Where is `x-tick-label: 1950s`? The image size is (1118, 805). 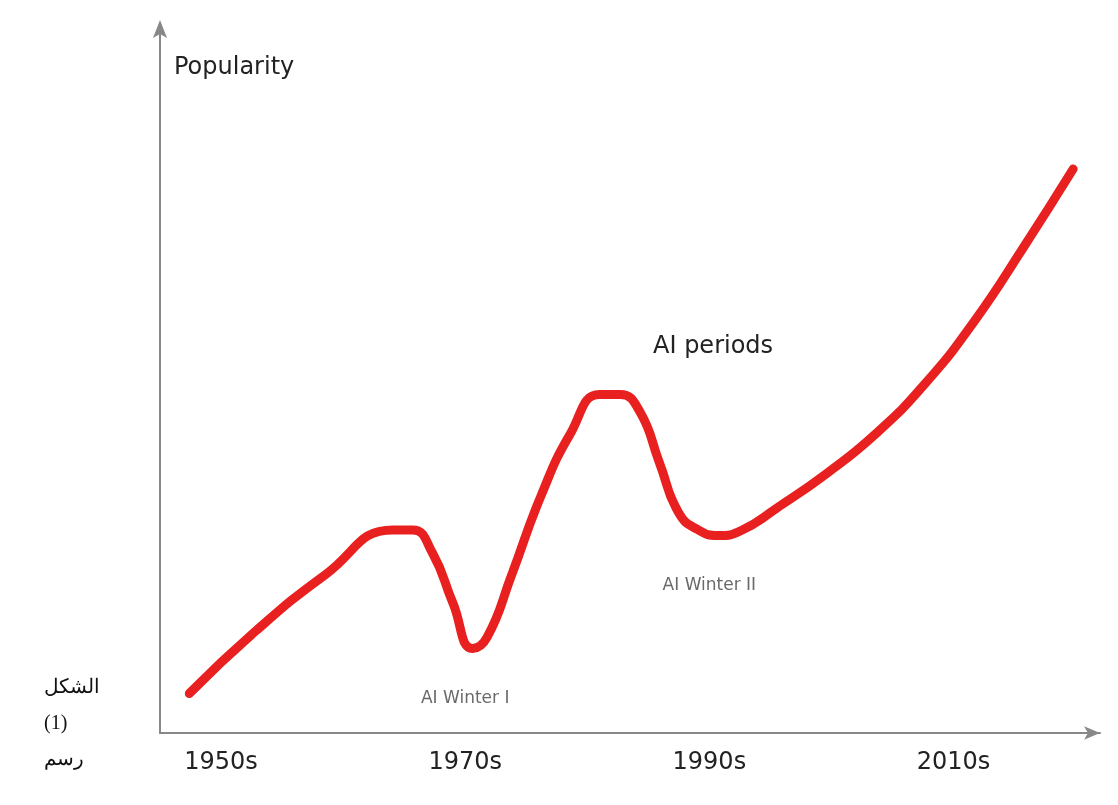 x-tick-label: 1950s is located at coordinates (221, 761).